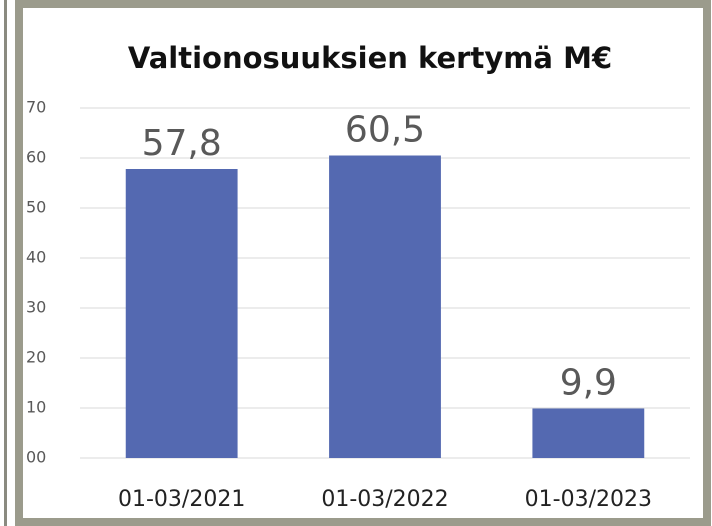  I want to click on edge, so click(5, 263).